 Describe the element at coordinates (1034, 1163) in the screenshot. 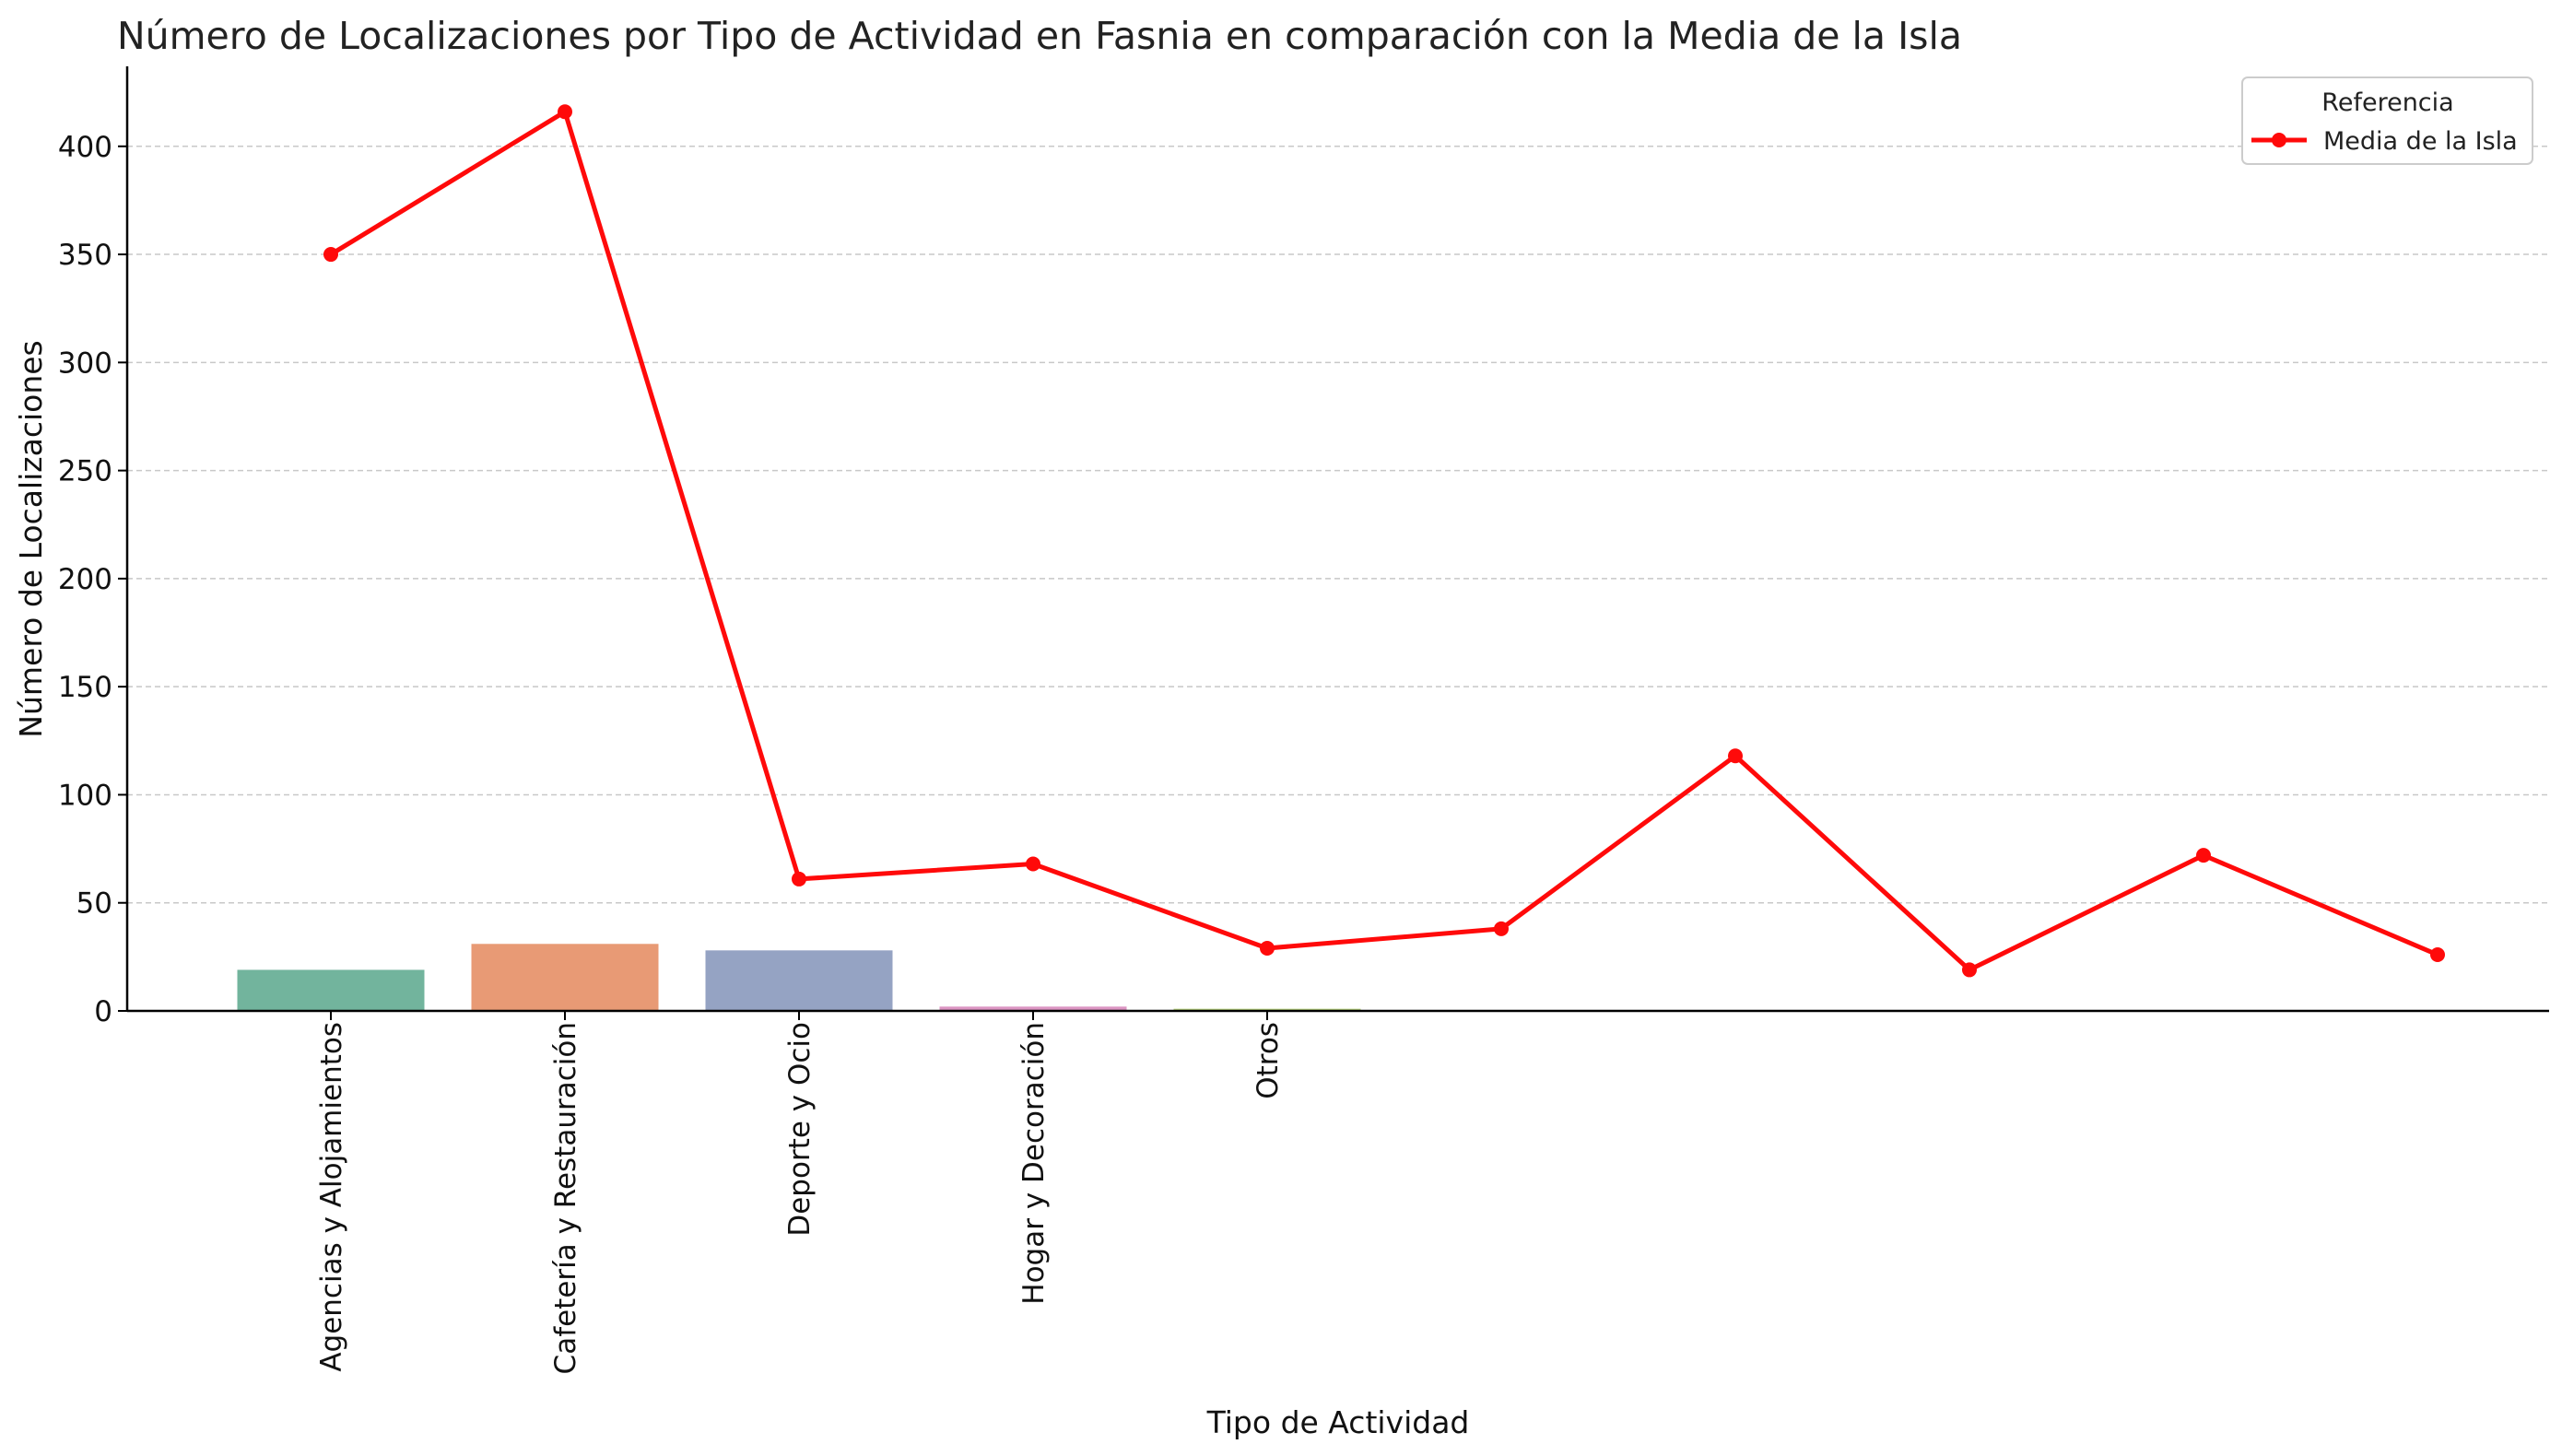

I see `x-tick-label: Hogar y Decoración` at that location.